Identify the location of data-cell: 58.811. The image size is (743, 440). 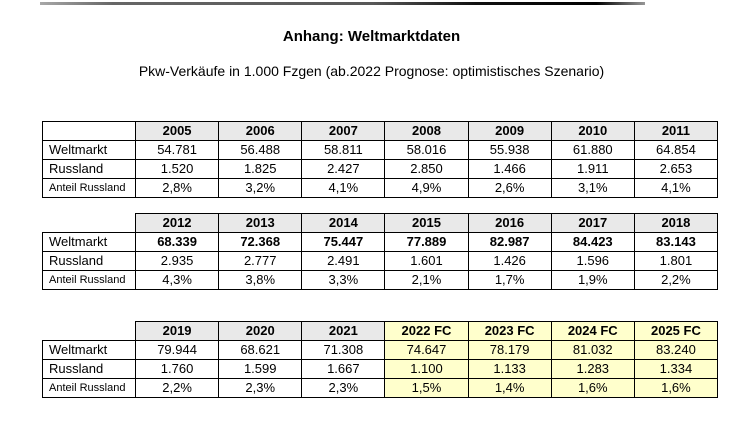
(343, 150).